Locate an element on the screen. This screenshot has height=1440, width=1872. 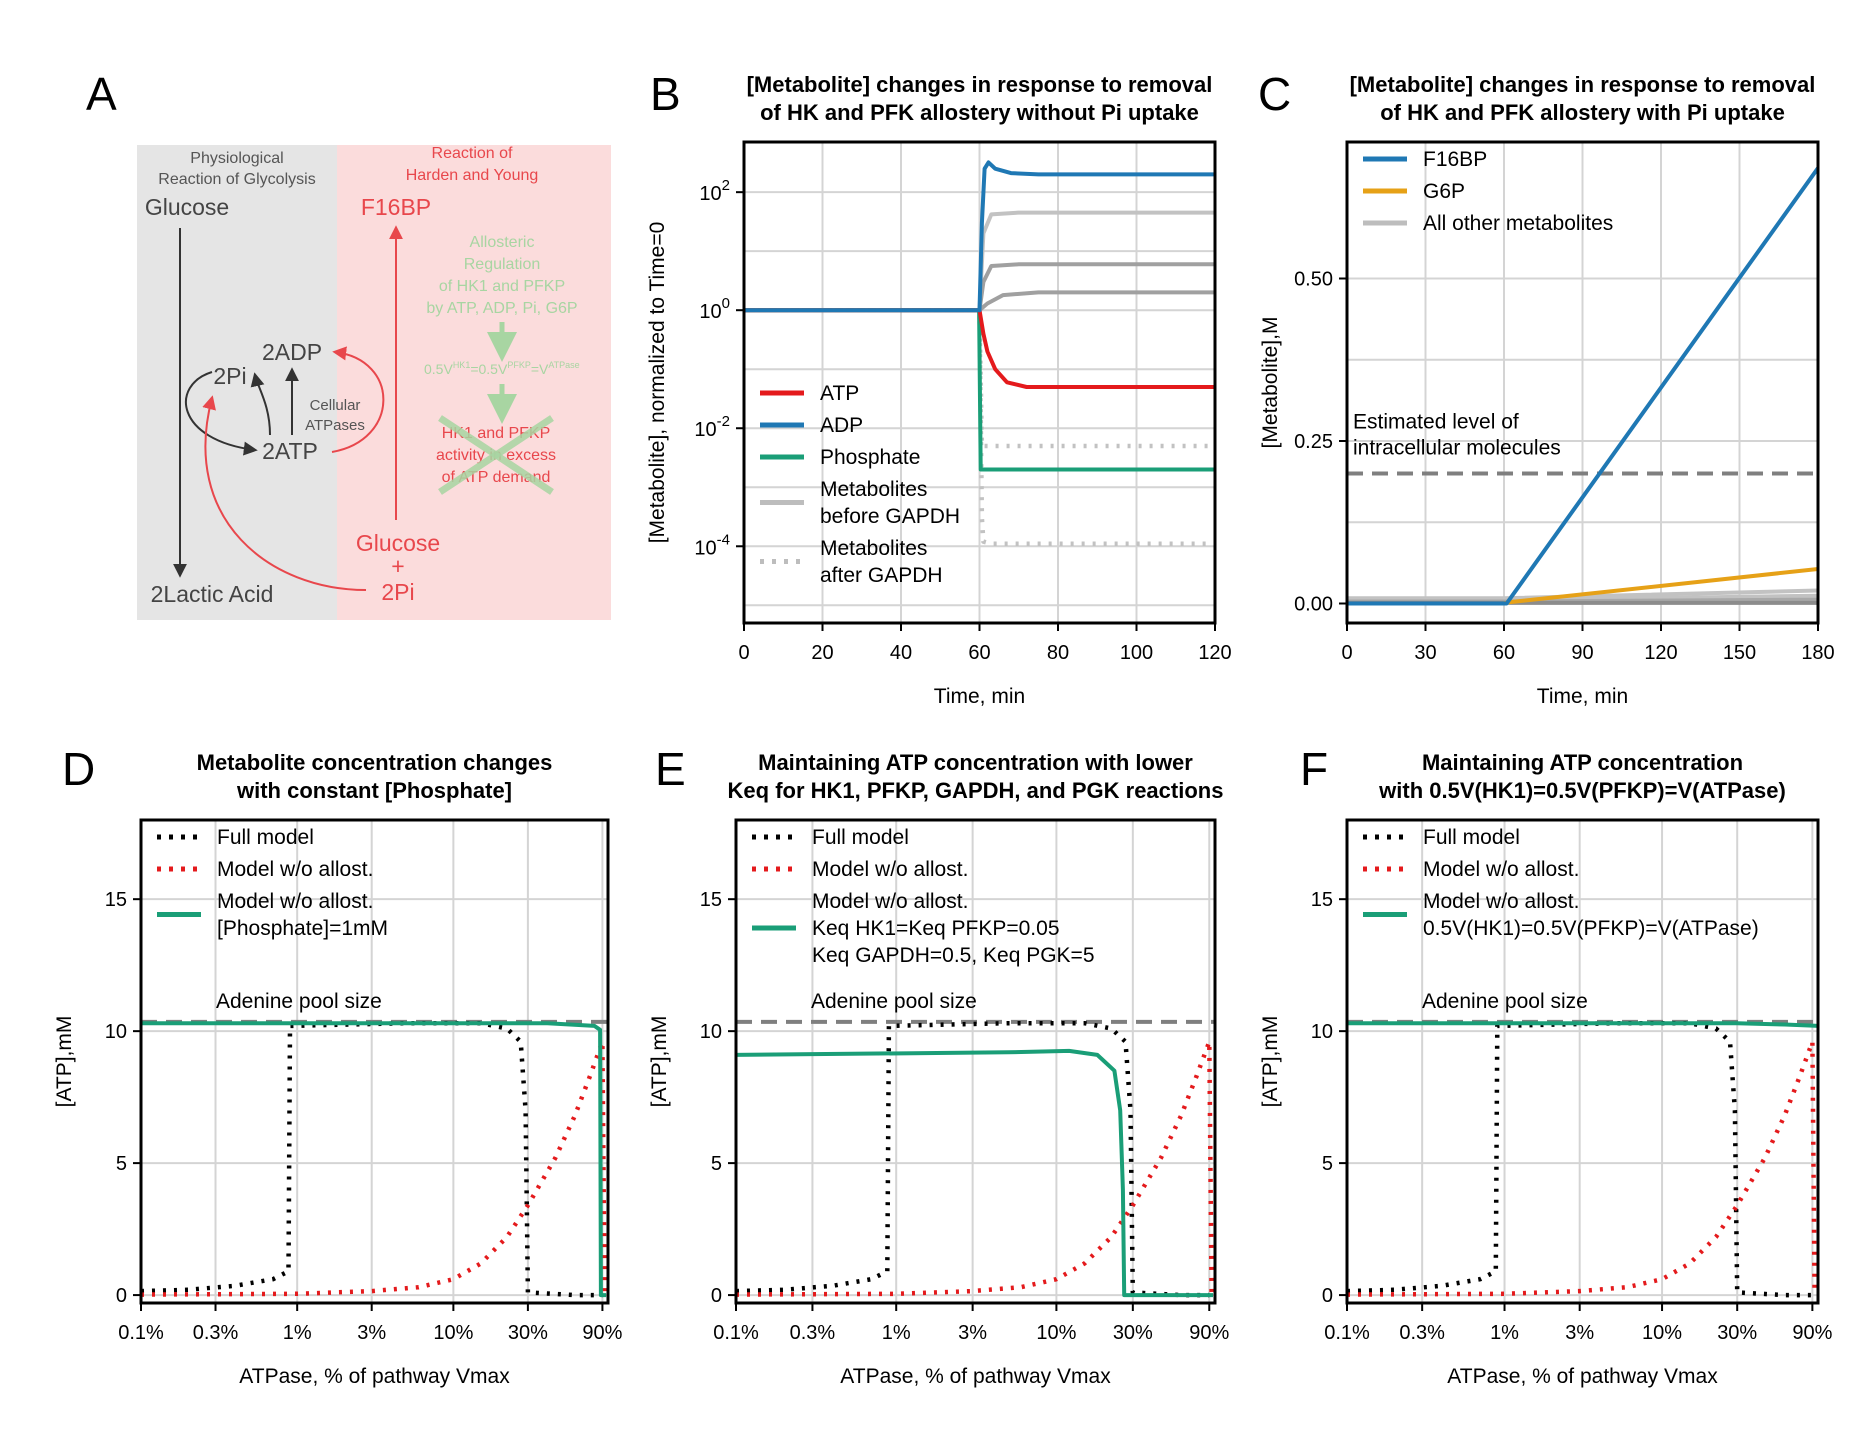
series-line-ADP is located at coordinates (979, 236).